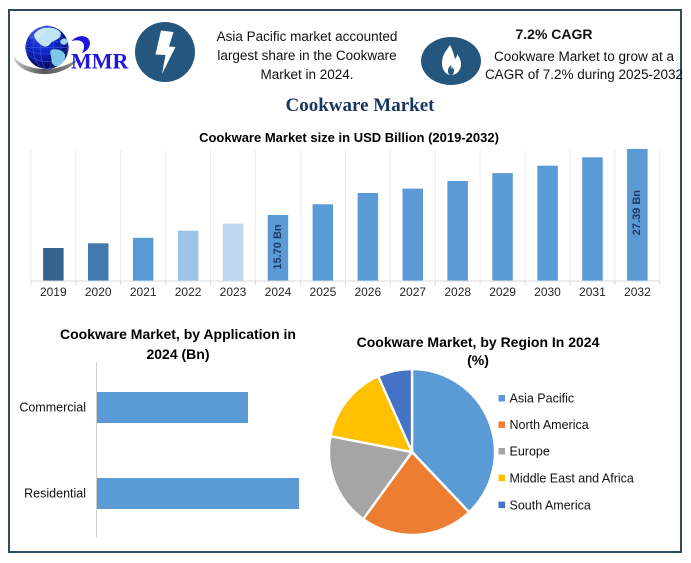 The width and height of the screenshot is (691, 563). What do you see at coordinates (502, 292) in the screenshot?
I see `svg-text: 2029` at bounding box center [502, 292].